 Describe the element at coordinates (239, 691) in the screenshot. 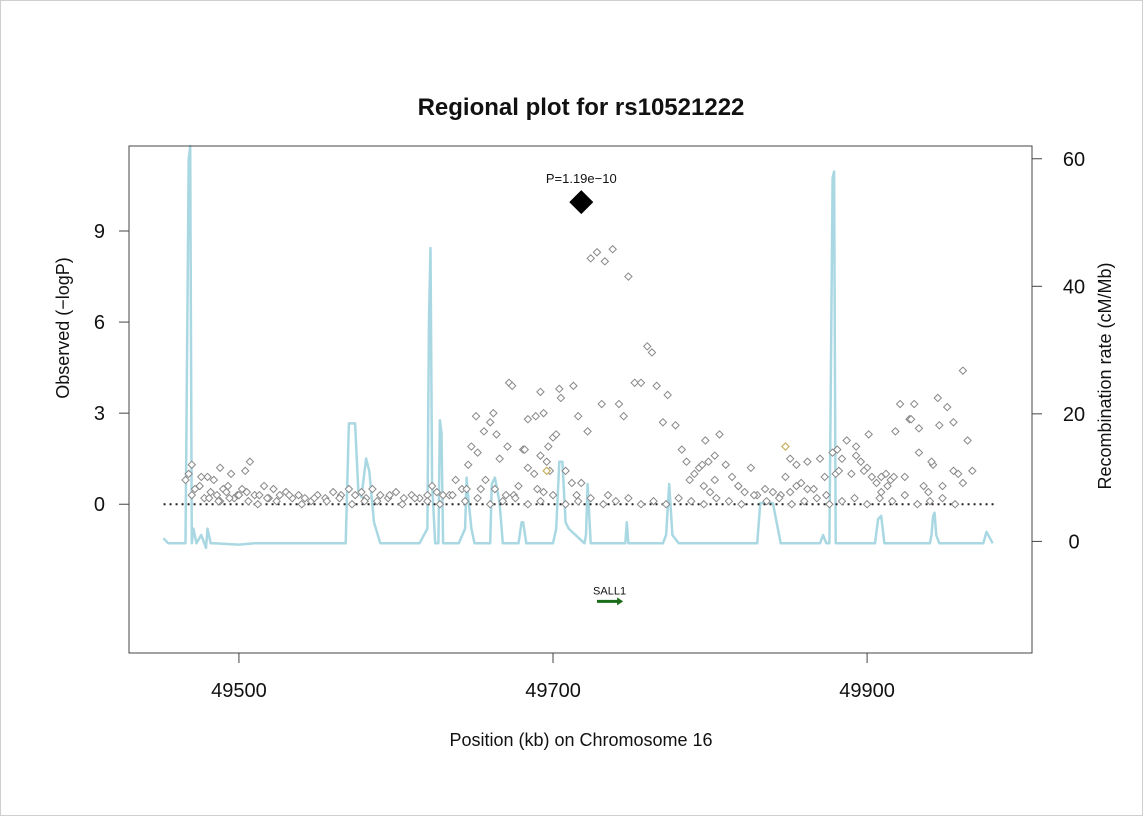

I see `x-tick-label: 49500` at that location.